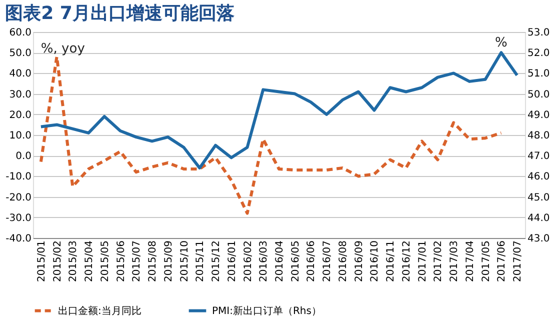 This screenshot has height=322, width=555. What do you see at coordinates (539, 239) in the screenshot?
I see `y2-tick-label: 43.0` at bounding box center [539, 239].